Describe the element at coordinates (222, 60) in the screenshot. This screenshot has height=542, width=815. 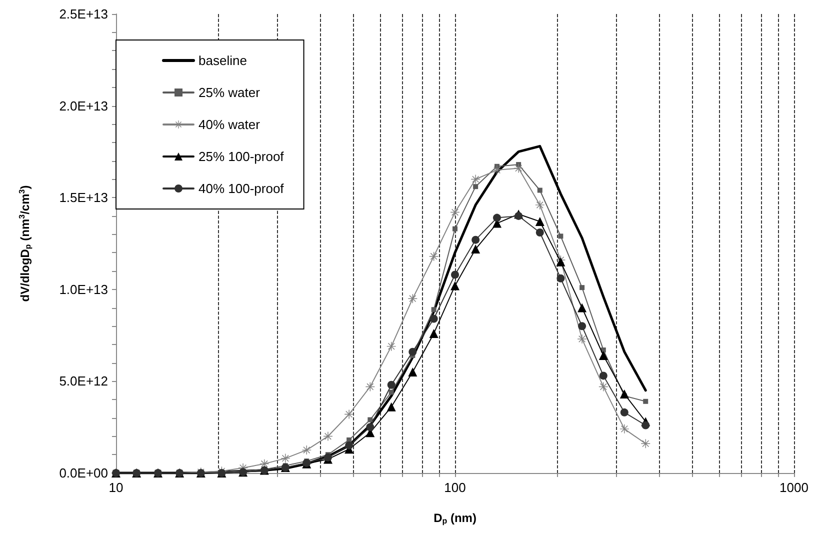
I see `legend-label: baseline` at that location.